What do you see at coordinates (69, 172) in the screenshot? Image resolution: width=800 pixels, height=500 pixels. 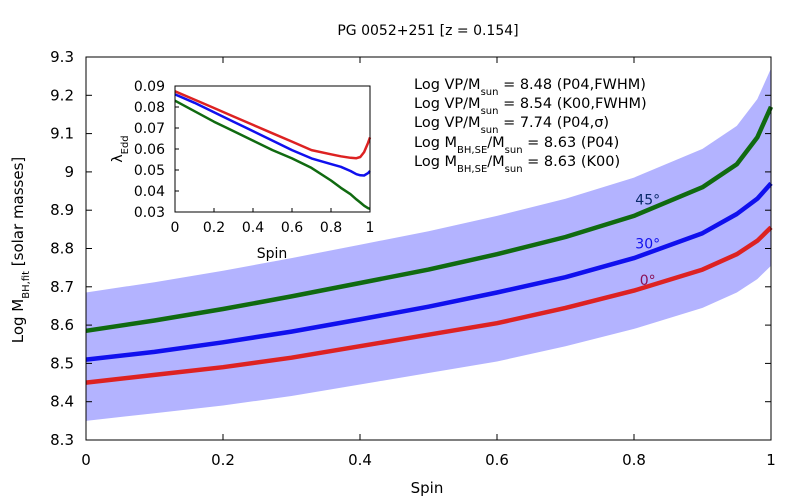 I see `y-tick-label: 9` at bounding box center [69, 172].